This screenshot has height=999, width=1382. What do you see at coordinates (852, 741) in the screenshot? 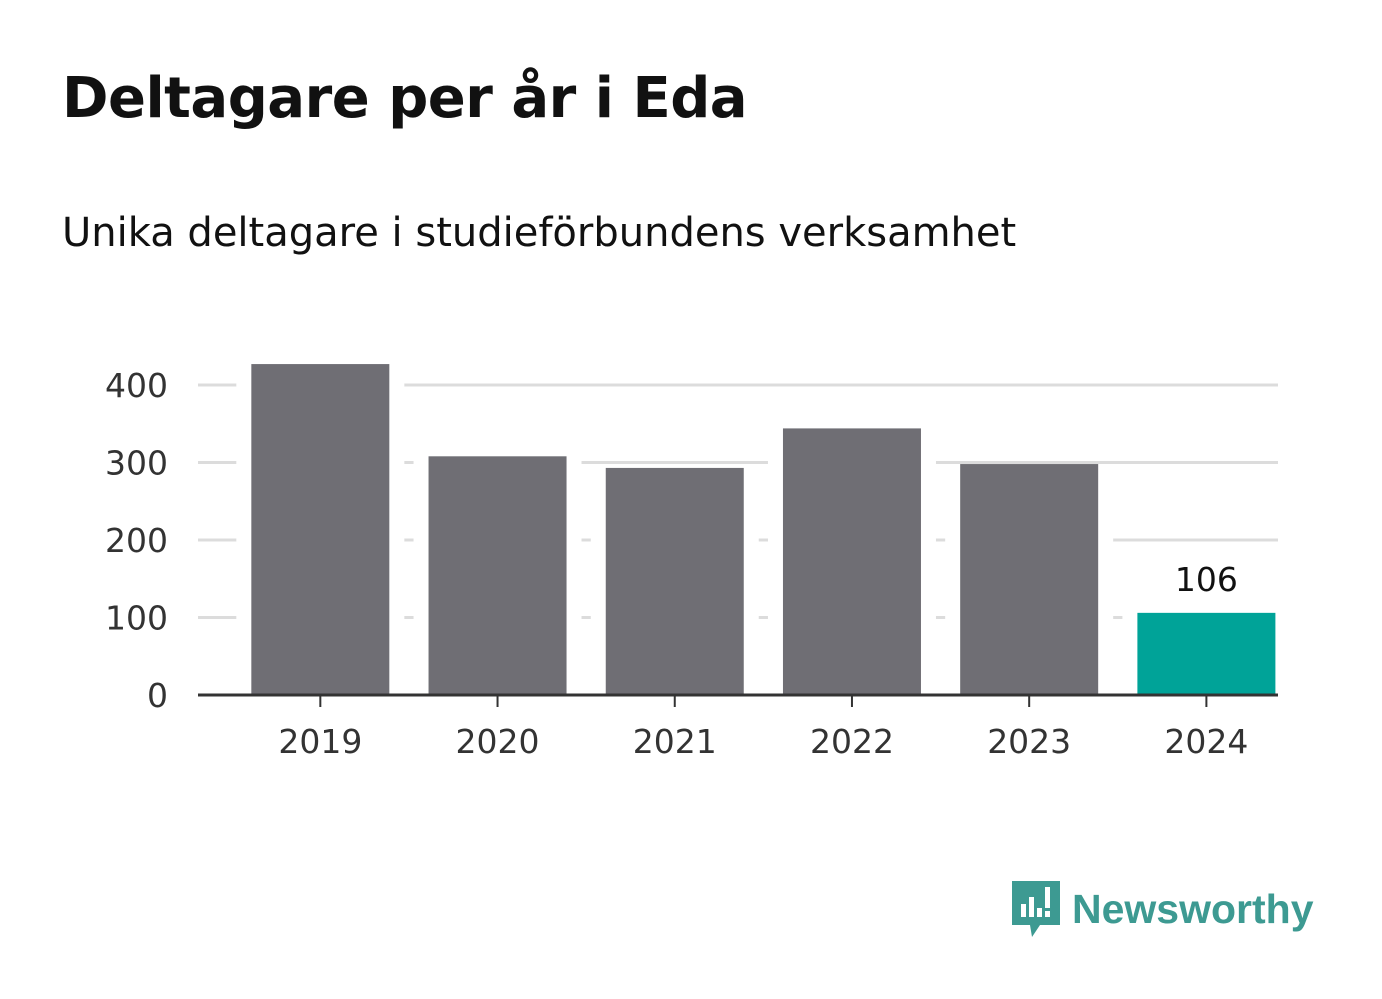
I see `x-tick-label: 2022` at bounding box center [852, 741].